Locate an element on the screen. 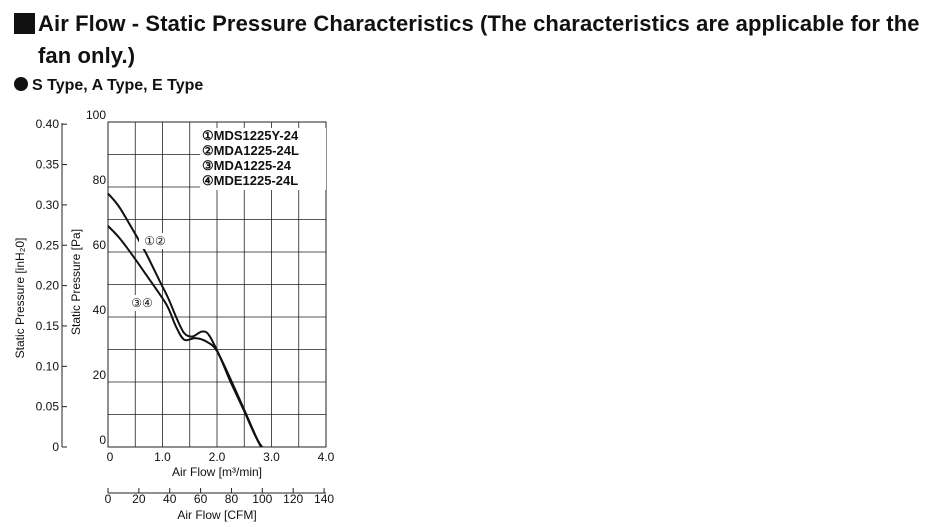 The height and width of the screenshot is (527, 951). inh2o-tick-label: 0.10 is located at coordinates (48, 366).